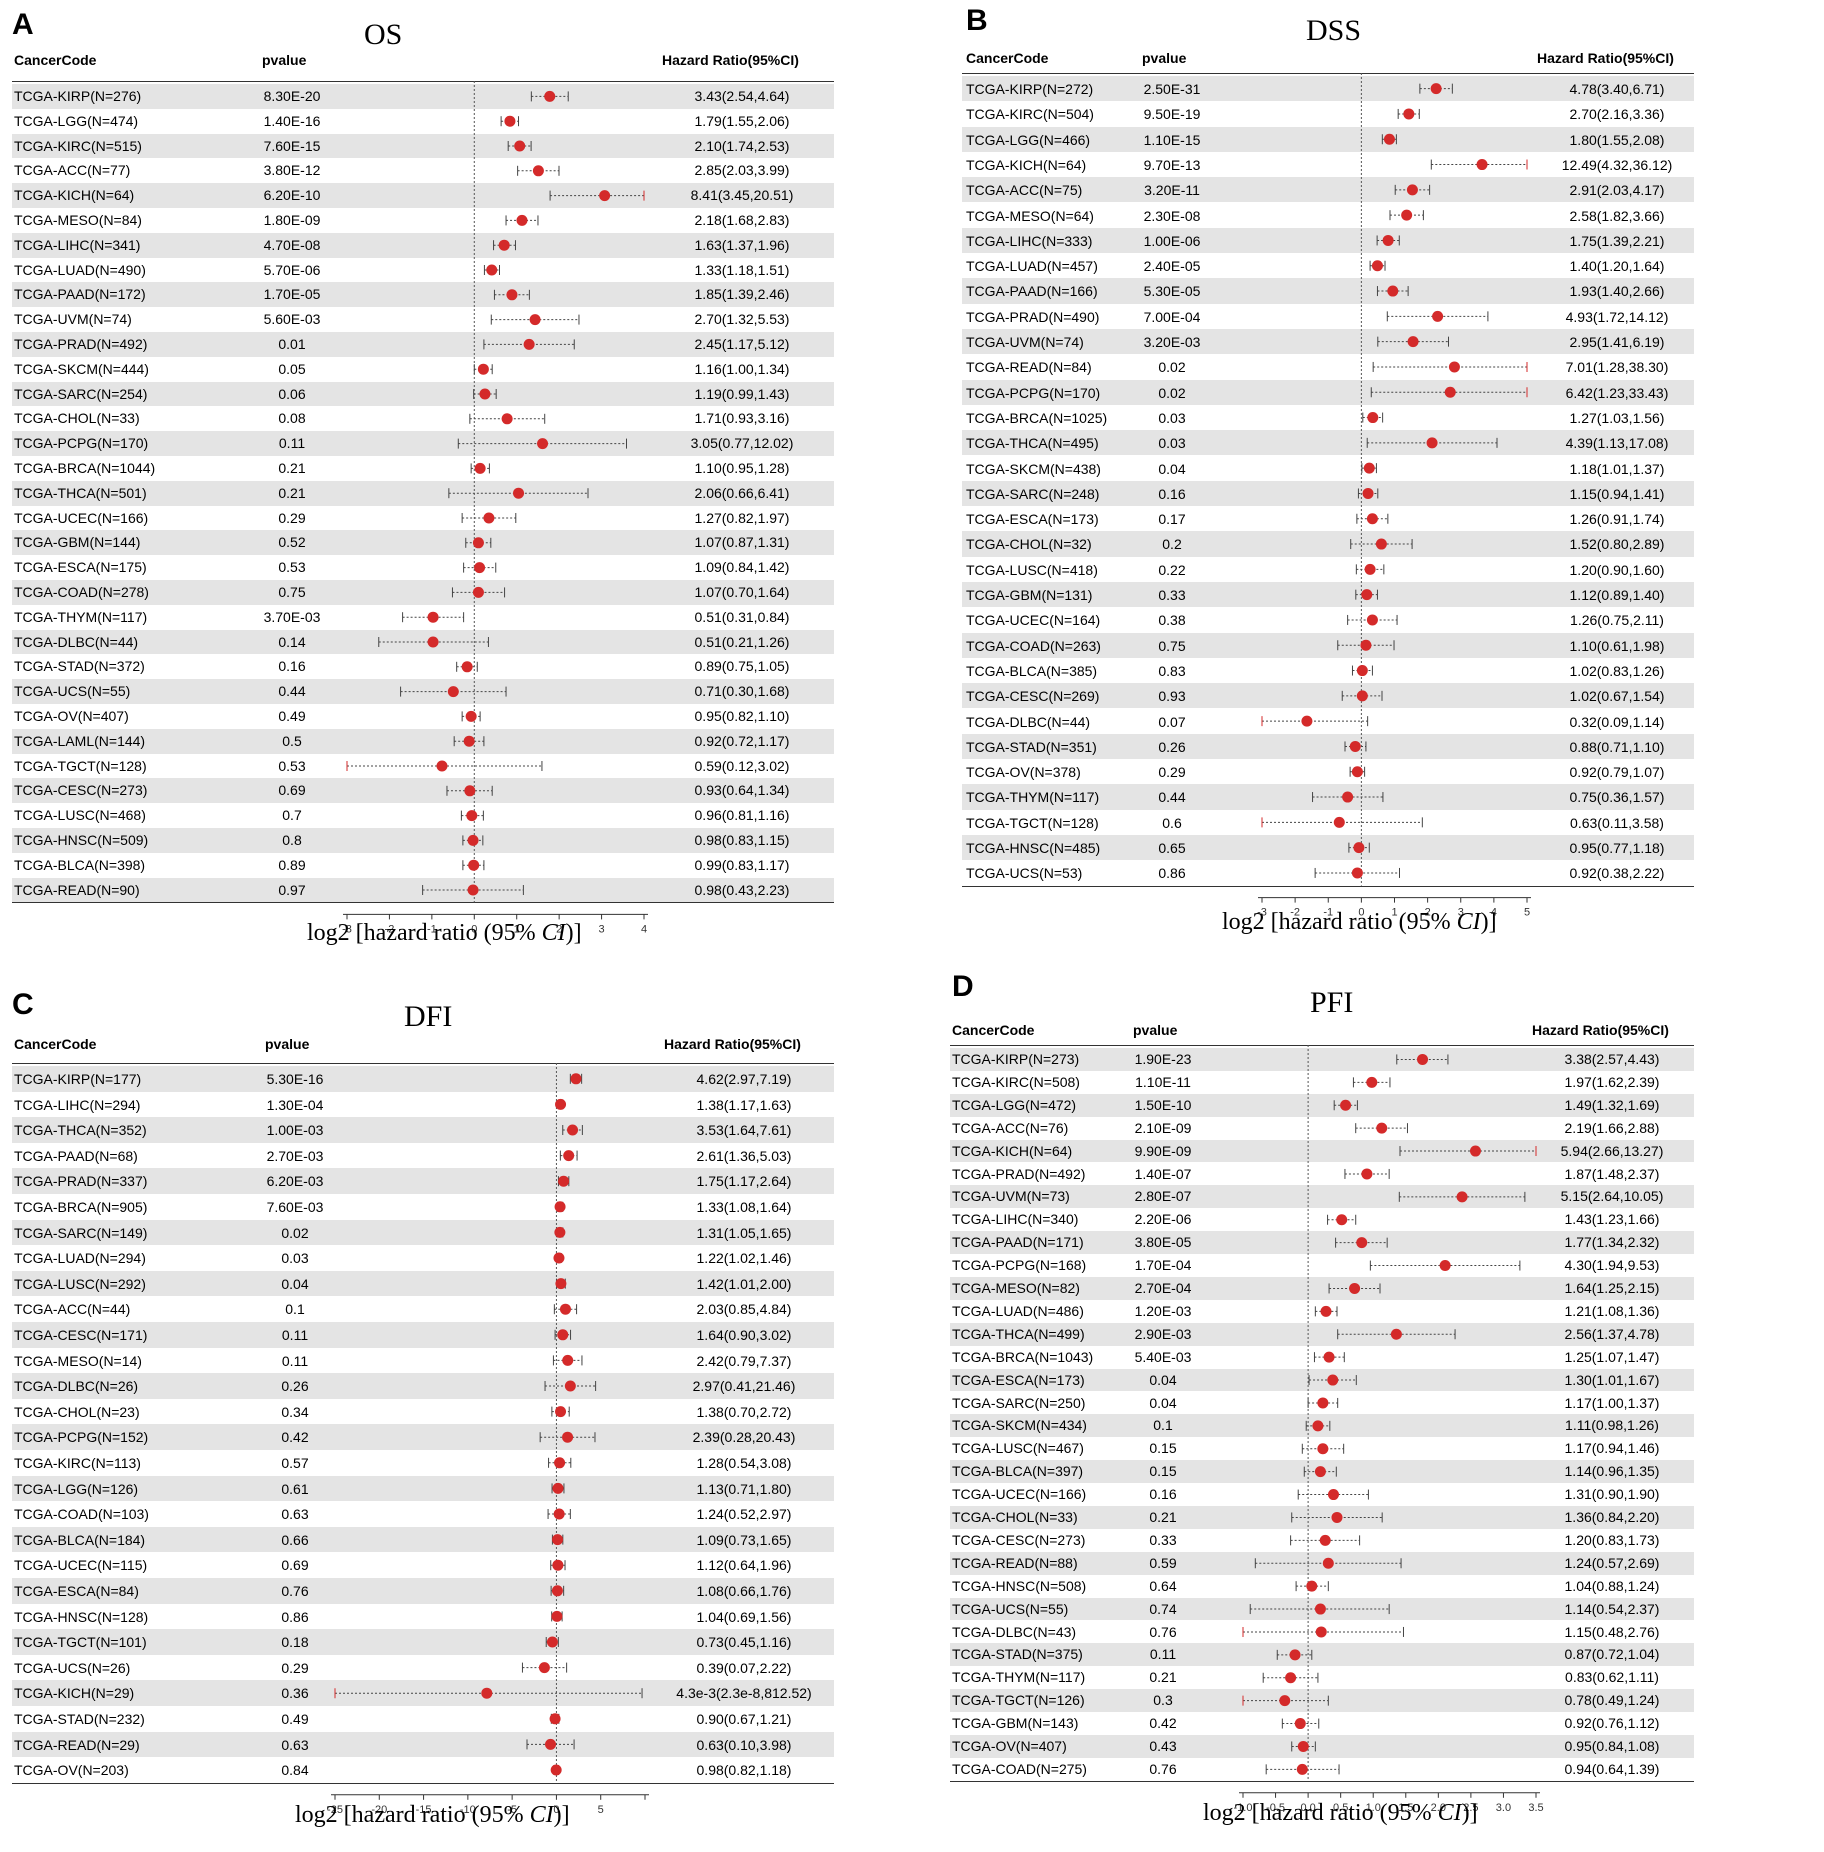 The width and height of the screenshot is (1824, 1852). What do you see at coordinates (730, 60) in the screenshot?
I see `header-hazard-ratio: Hazard Ratio(95%CI)` at bounding box center [730, 60].